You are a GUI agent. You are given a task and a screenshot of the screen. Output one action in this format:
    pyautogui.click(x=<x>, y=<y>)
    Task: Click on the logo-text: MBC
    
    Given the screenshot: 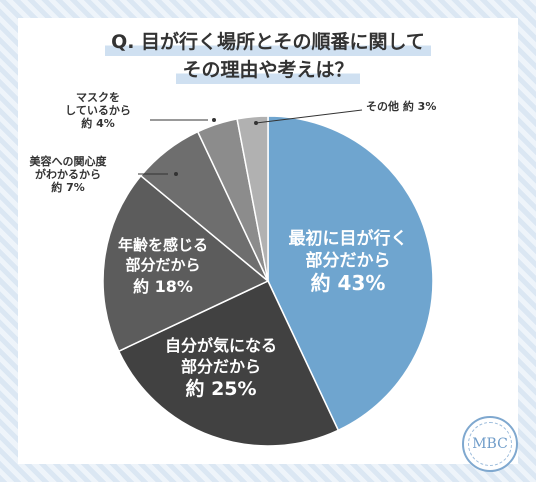 What is the action you would take?
    pyautogui.click(x=490, y=444)
    